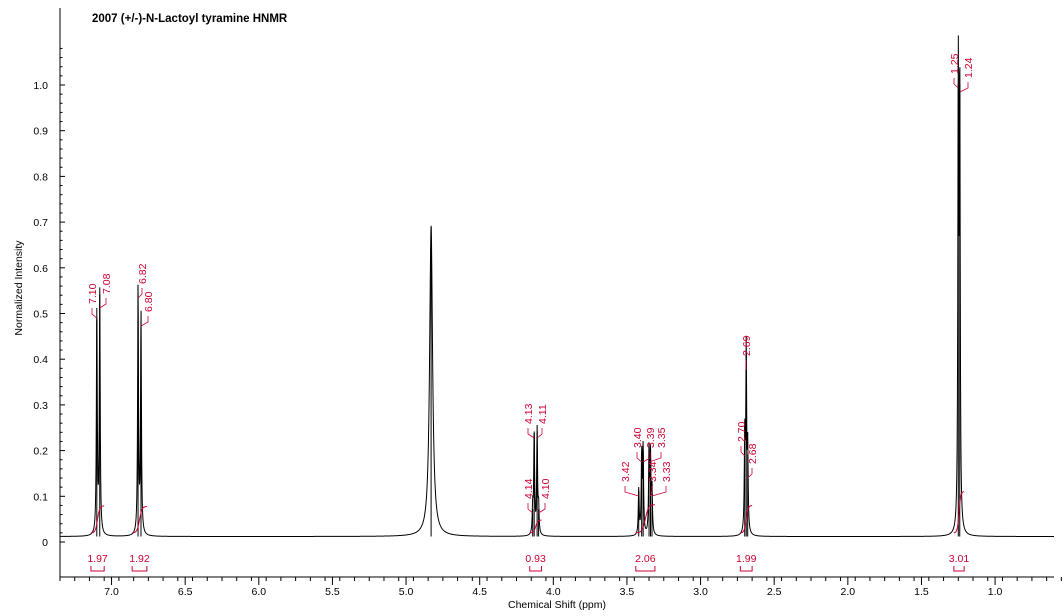 This screenshot has width=1064, height=616. What do you see at coordinates (40, 360) in the screenshot?
I see `y-tick-label: 0.4` at bounding box center [40, 360].